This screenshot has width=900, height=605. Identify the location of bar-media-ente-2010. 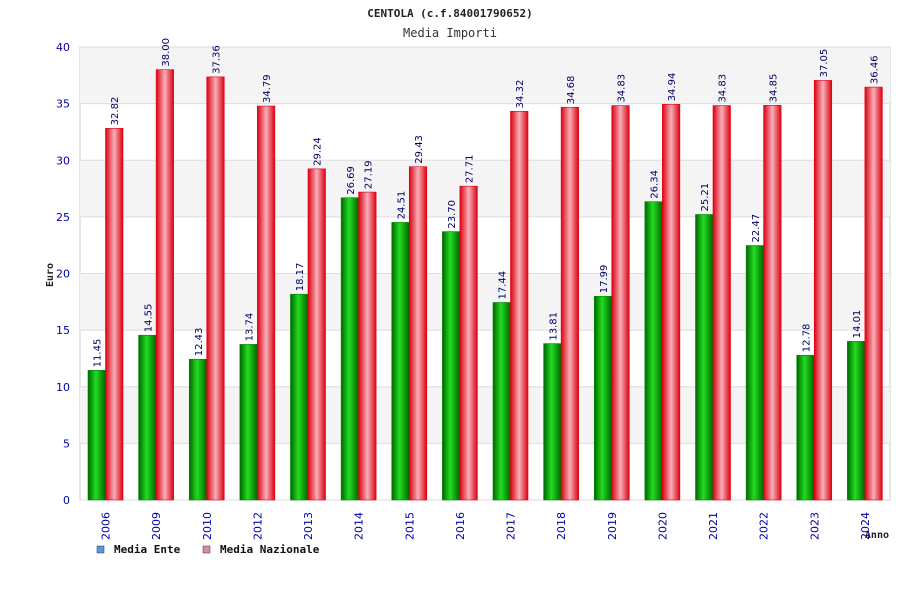
(198, 429).